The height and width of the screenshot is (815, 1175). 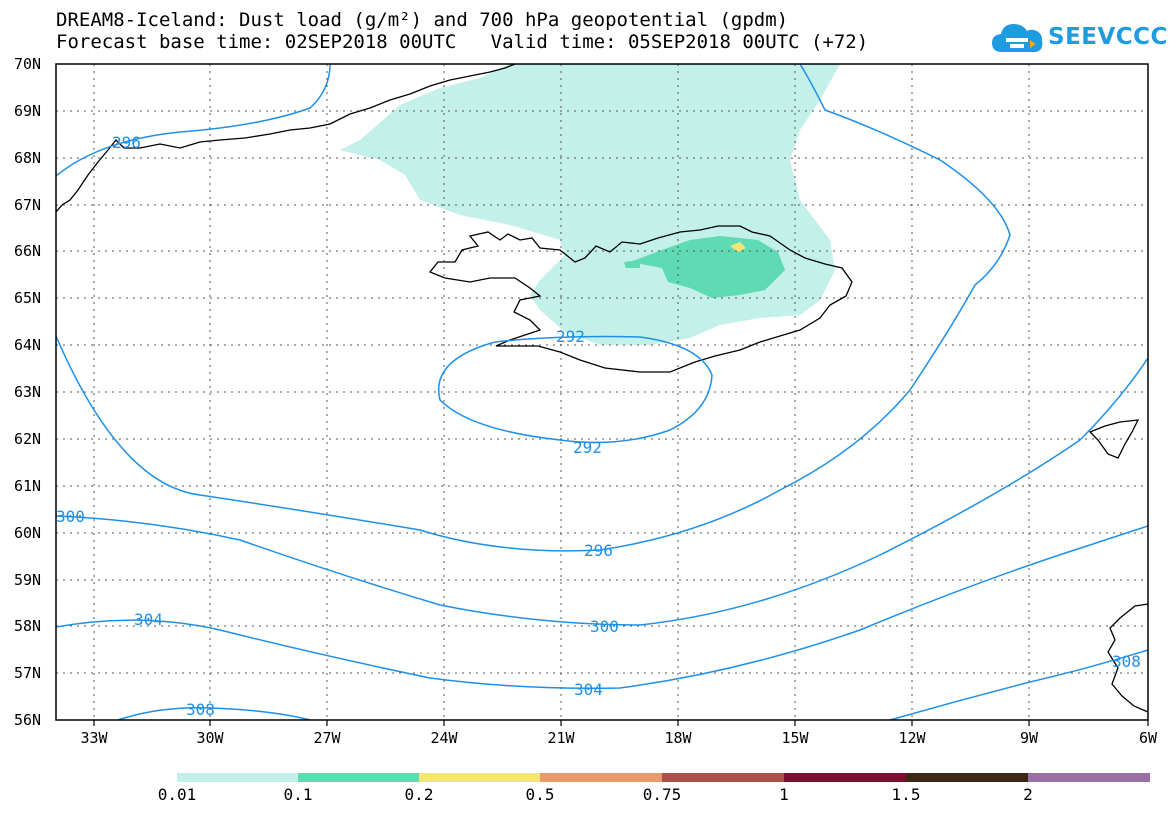 I want to click on lon-label: 24W, so click(x=444, y=738).